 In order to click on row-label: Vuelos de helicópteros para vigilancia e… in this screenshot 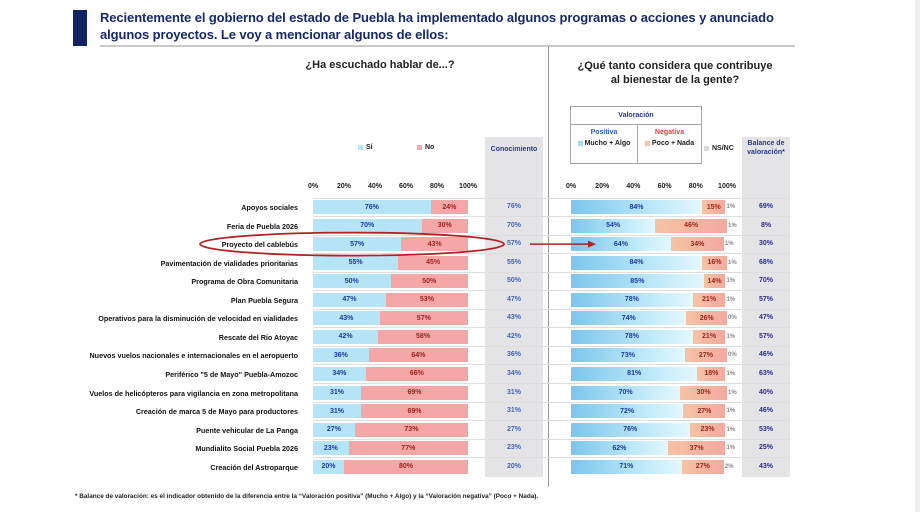, I will do `click(193, 393)`.